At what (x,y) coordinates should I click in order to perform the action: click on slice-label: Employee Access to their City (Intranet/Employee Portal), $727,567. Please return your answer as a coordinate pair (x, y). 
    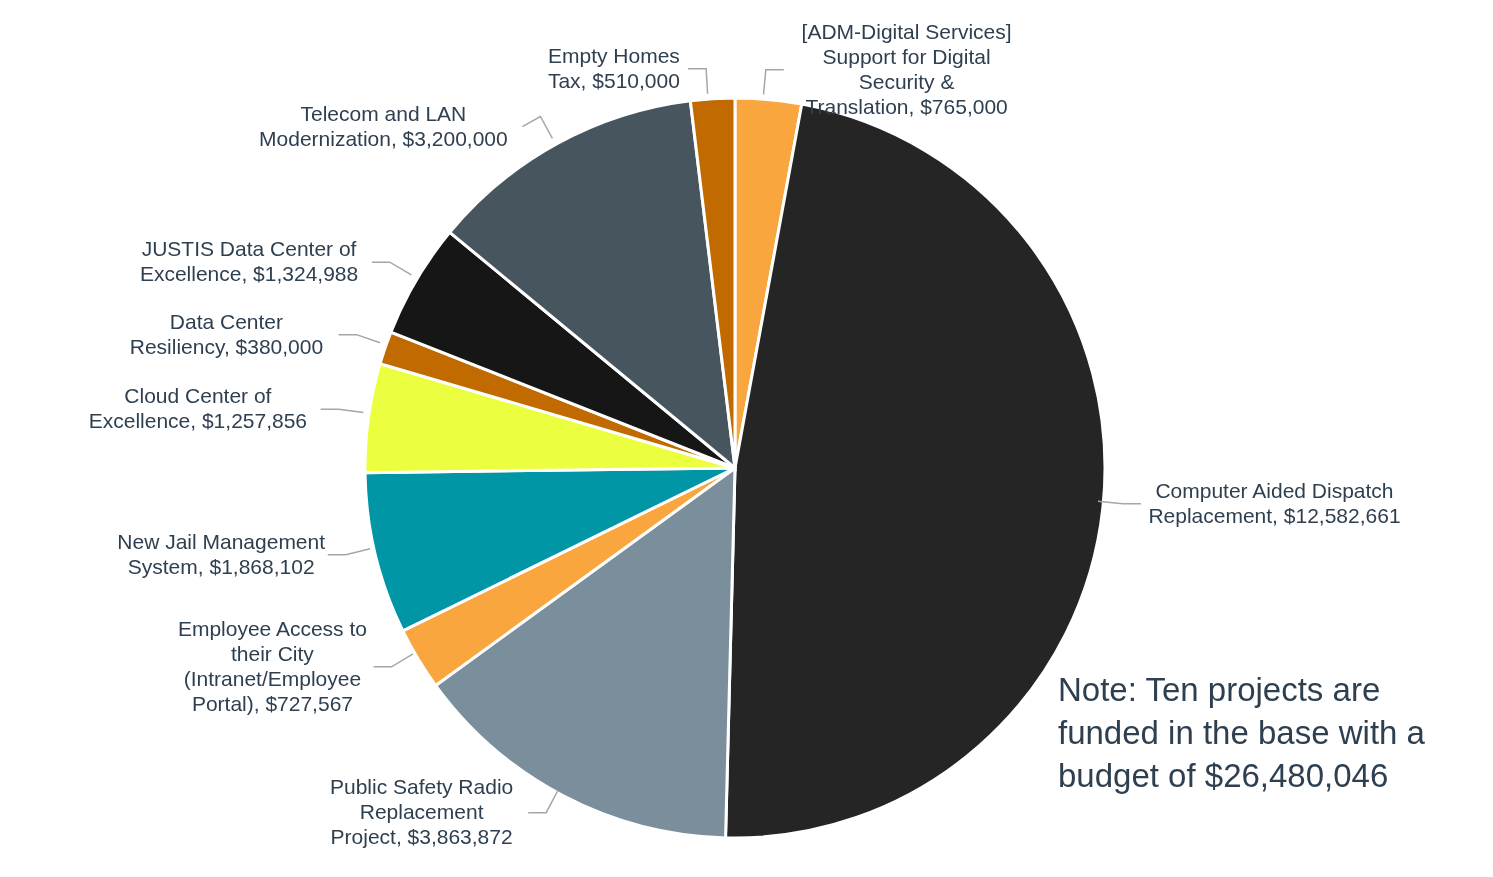
    Looking at the image, I should click on (272, 665).